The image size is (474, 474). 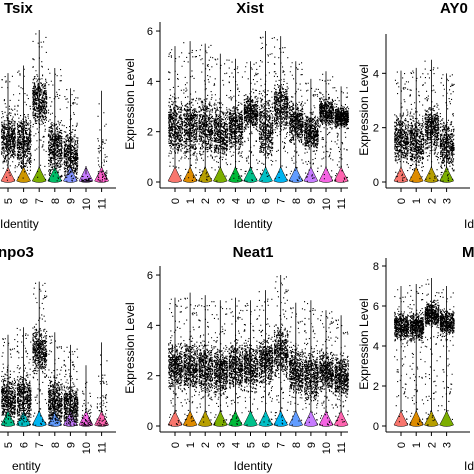 What do you see at coordinates (376, 267) in the screenshot?
I see `y-tick-label: 8` at bounding box center [376, 267].